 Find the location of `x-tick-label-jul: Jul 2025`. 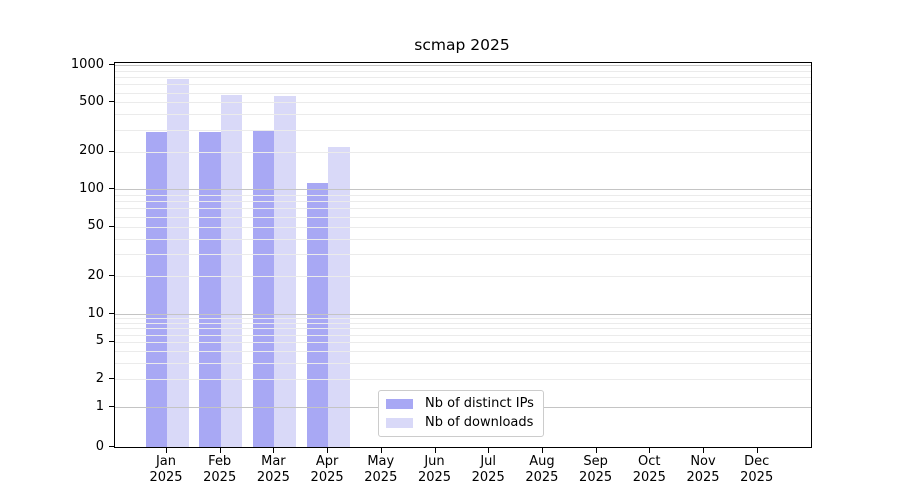

x-tick-label-jul: Jul 2025 is located at coordinates (488, 469).